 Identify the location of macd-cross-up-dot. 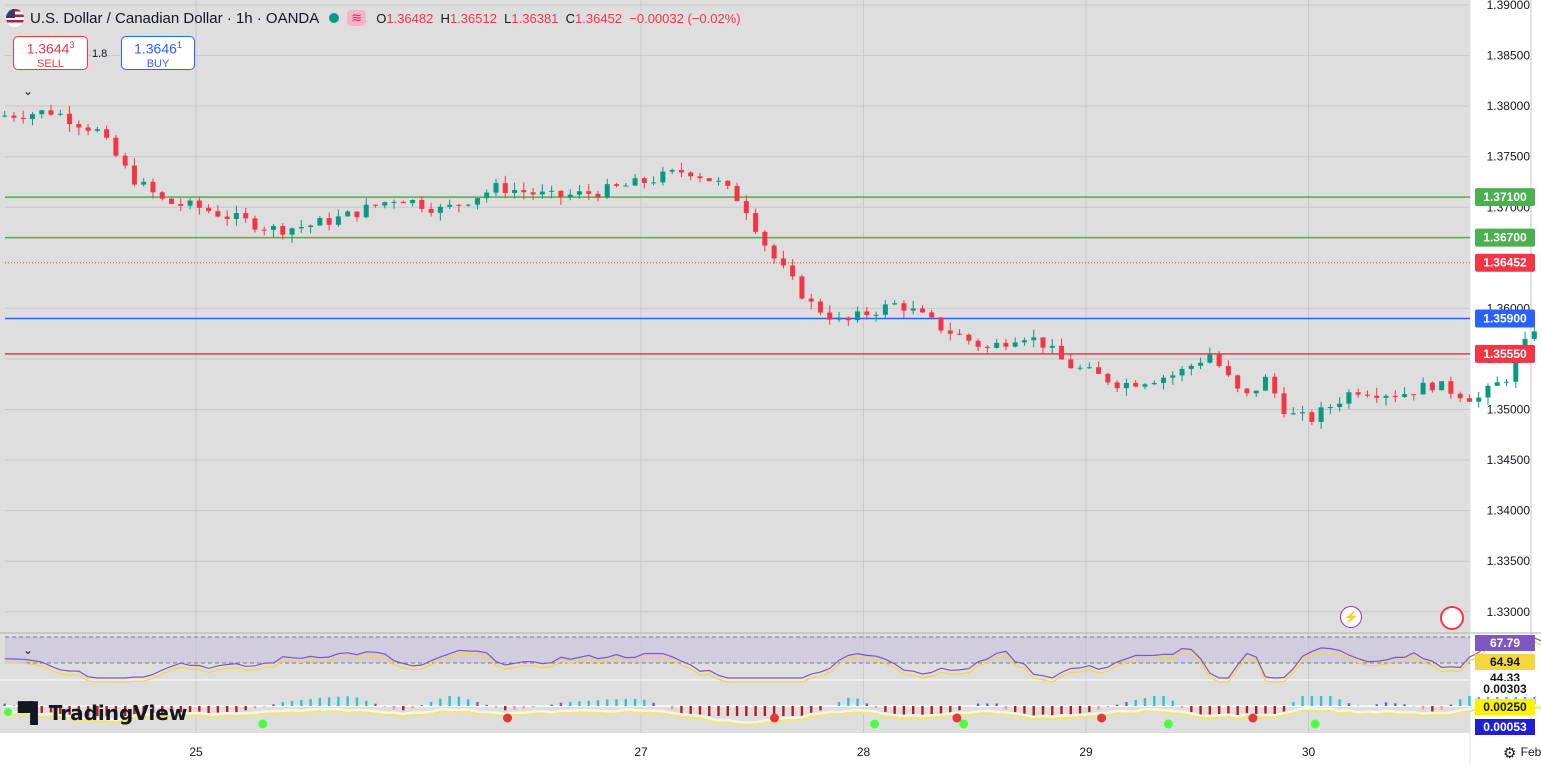
(875, 724).